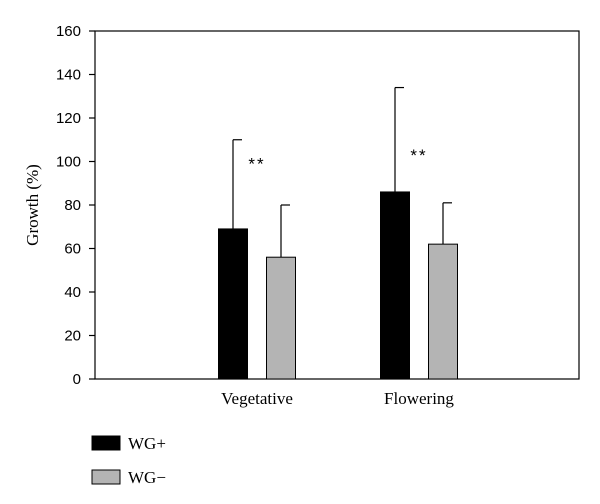 The image size is (600, 504). Describe the element at coordinates (68, 75) in the screenshot. I see `y-tick-label-140: 140` at that location.